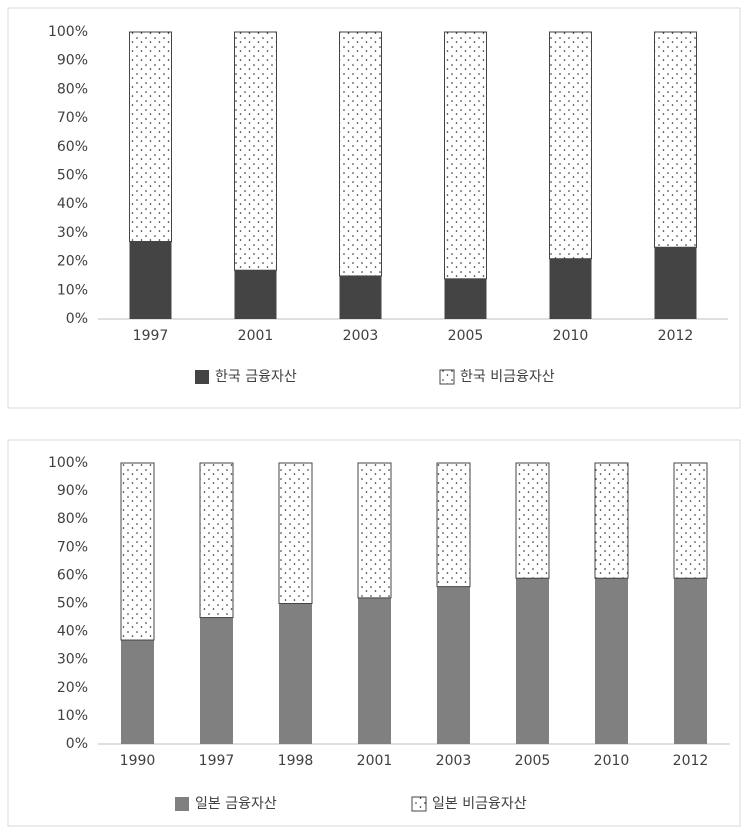 Image resolution: width=745 pixels, height=827 pixels. I want to click on x-tick-label: 1990, so click(138, 761).